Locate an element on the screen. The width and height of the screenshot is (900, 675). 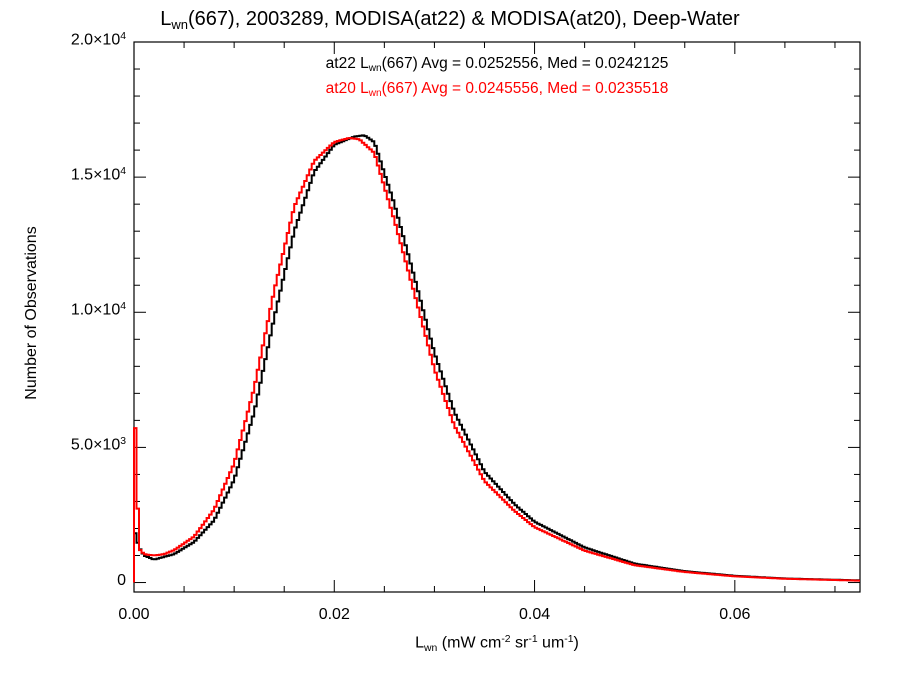
x-tick-label: 0.06 is located at coordinates (735, 614).